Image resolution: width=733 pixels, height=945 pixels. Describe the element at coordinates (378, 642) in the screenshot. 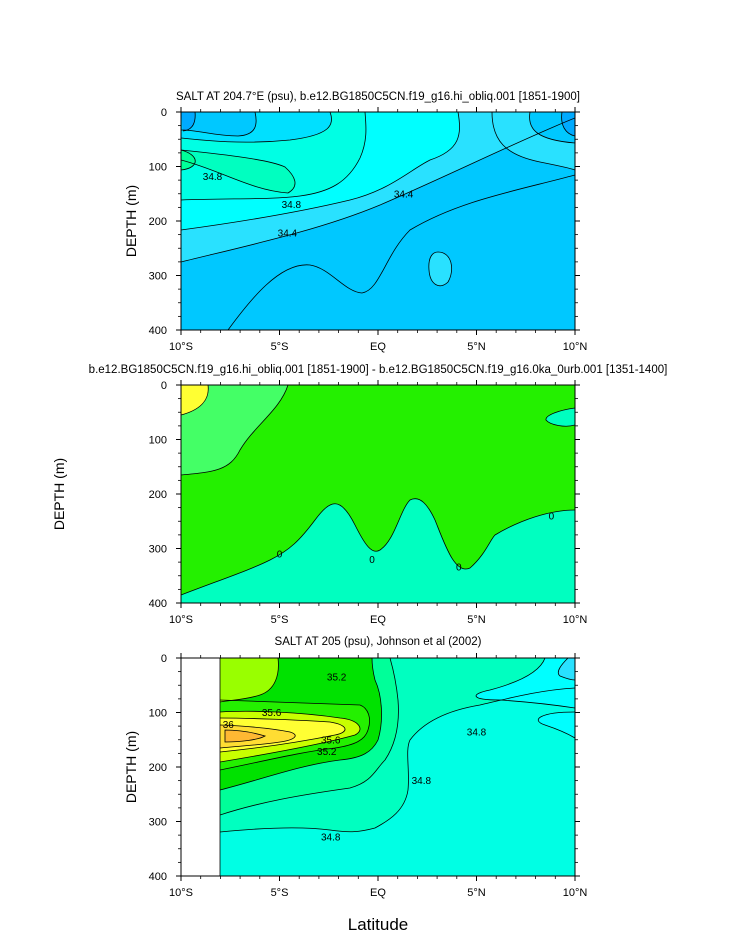

I see `panel-3-title: SALT AT 205 (psu), Johnson et al (2002)` at that location.